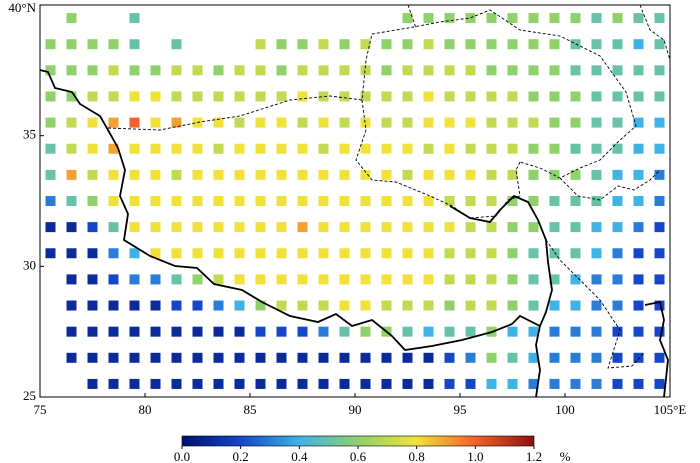  I want to click on colorbar-tick-label: 0.2, so click(241, 456).